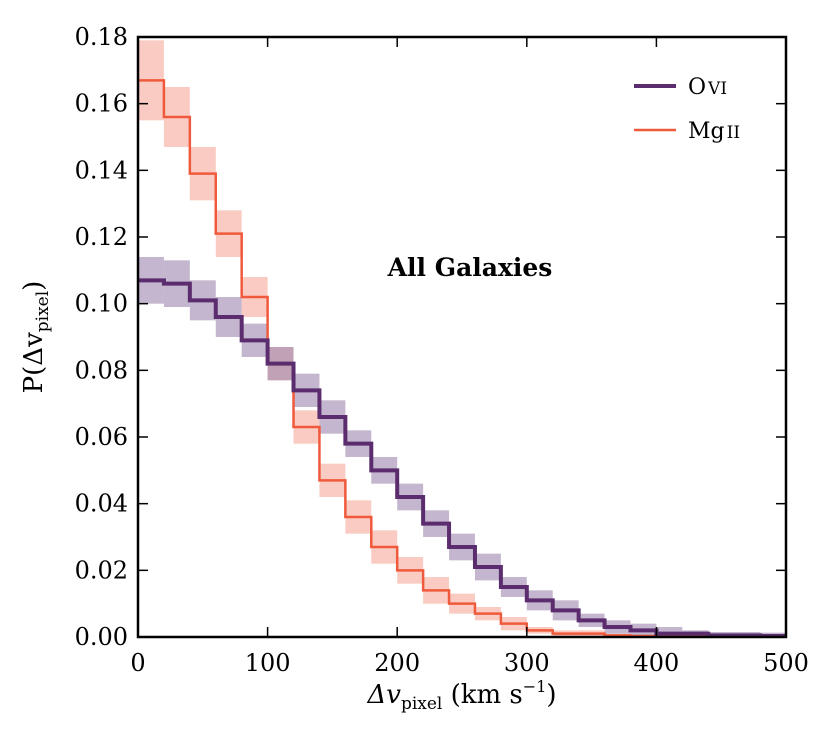  Describe the element at coordinates (707, 87) in the screenshot. I see `legend-ovi-label: O VI` at that location.